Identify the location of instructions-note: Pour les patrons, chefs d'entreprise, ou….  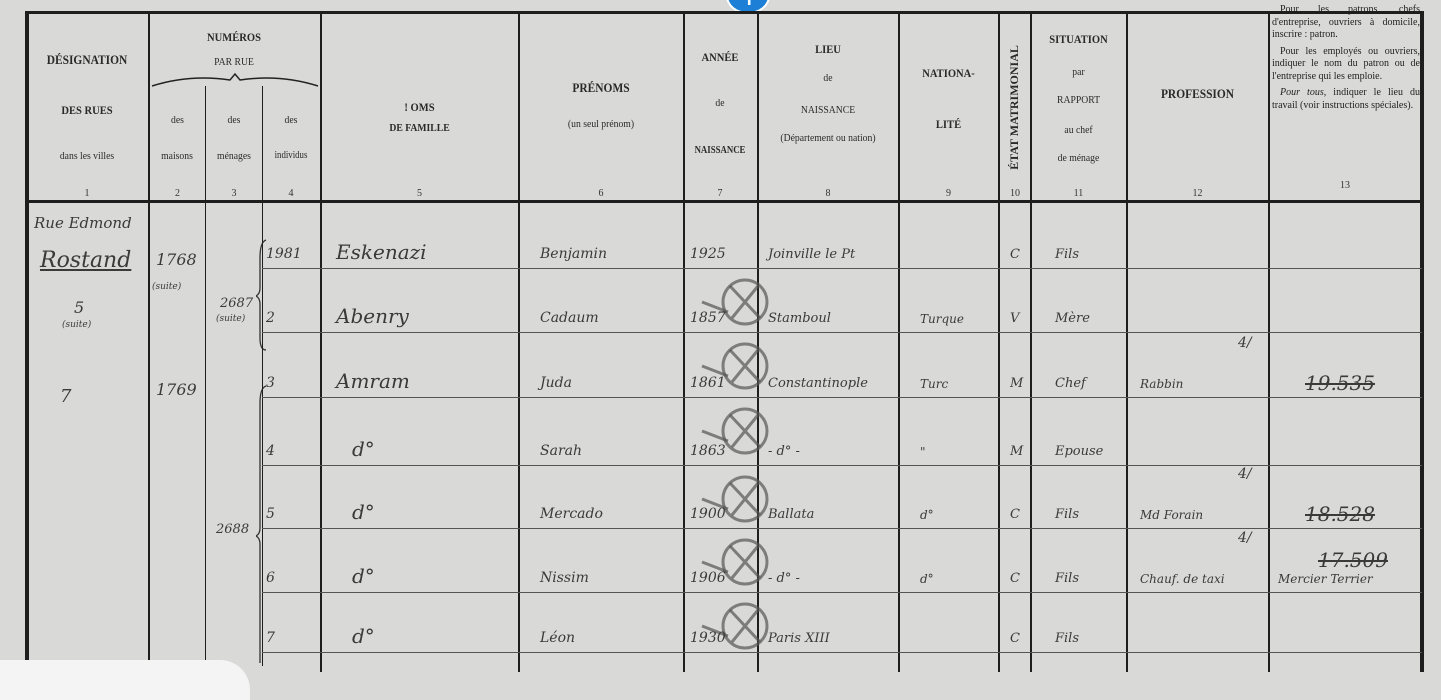
(1346, 60).